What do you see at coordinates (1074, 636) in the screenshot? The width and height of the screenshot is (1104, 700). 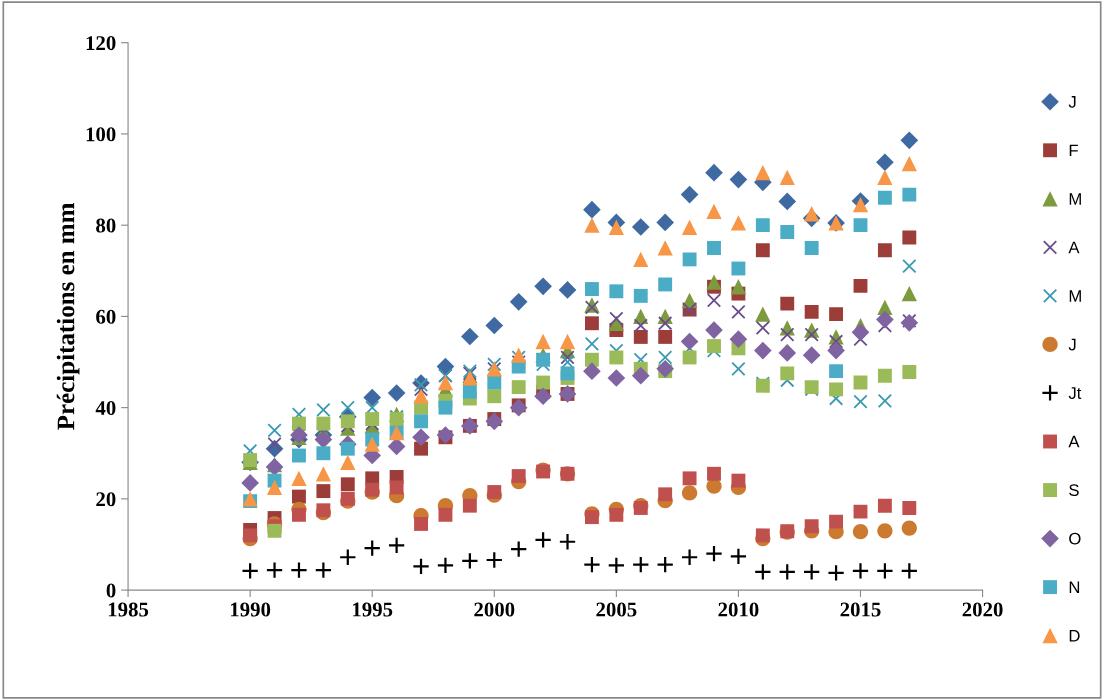 I see `legend-label: D` at bounding box center [1074, 636].